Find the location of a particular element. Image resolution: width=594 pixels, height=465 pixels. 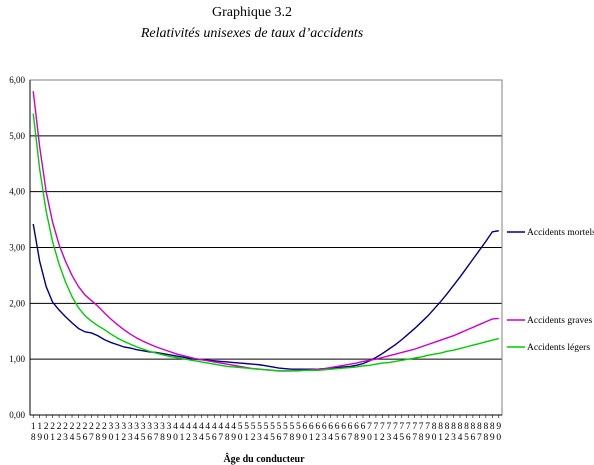

y-tick-label: 1,00 is located at coordinates (17, 359).